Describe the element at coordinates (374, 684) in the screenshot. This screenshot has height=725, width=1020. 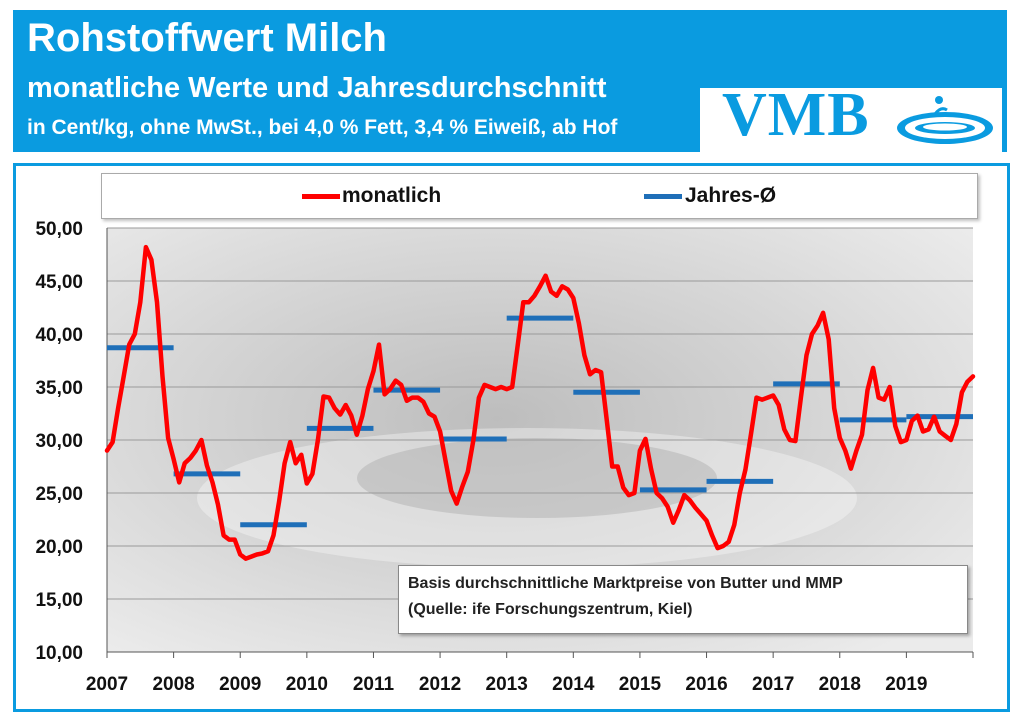
I see `x-tick-label: 2011` at that location.